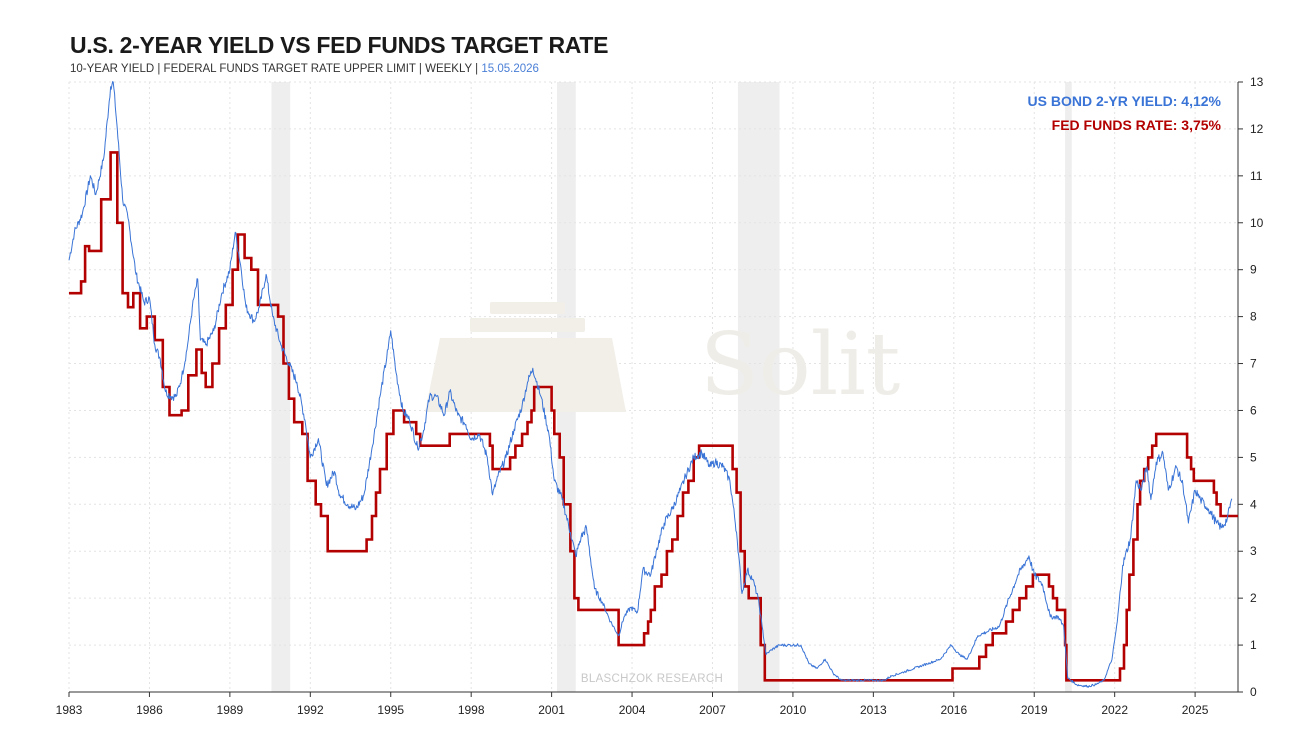 This screenshot has height=735, width=1307. I want to click on x-tick-label: 1992, so click(310, 710).